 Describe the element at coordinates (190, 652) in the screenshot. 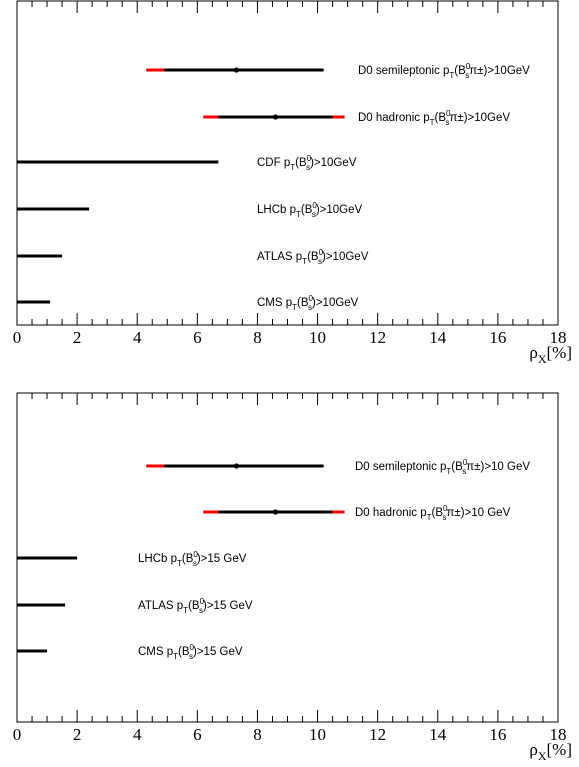

I see `row-label: CMS pT(B0 s)>15 GeV` at that location.